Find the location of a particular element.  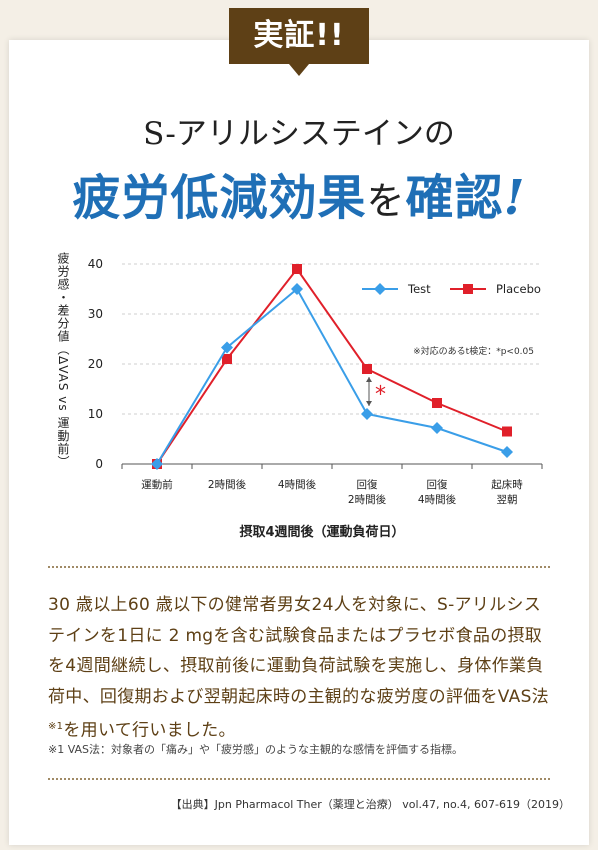

footnote: ※1 VAS法：対象者の「痛み」や「疲労感」のような主観的な感情を評価する指標。 is located at coordinates (256, 749).